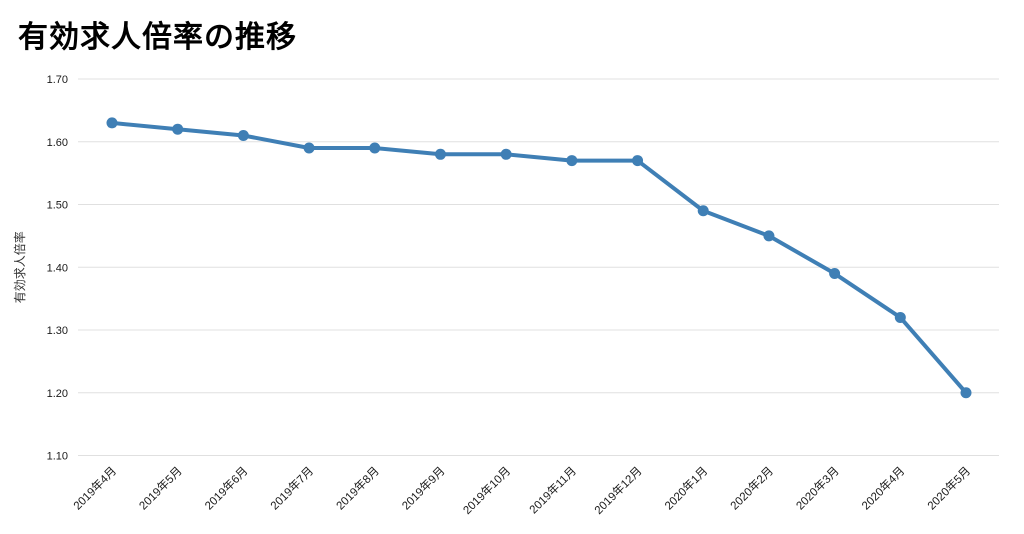  I want to click on x-tick-label: 2019年9月, so click(423, 488).